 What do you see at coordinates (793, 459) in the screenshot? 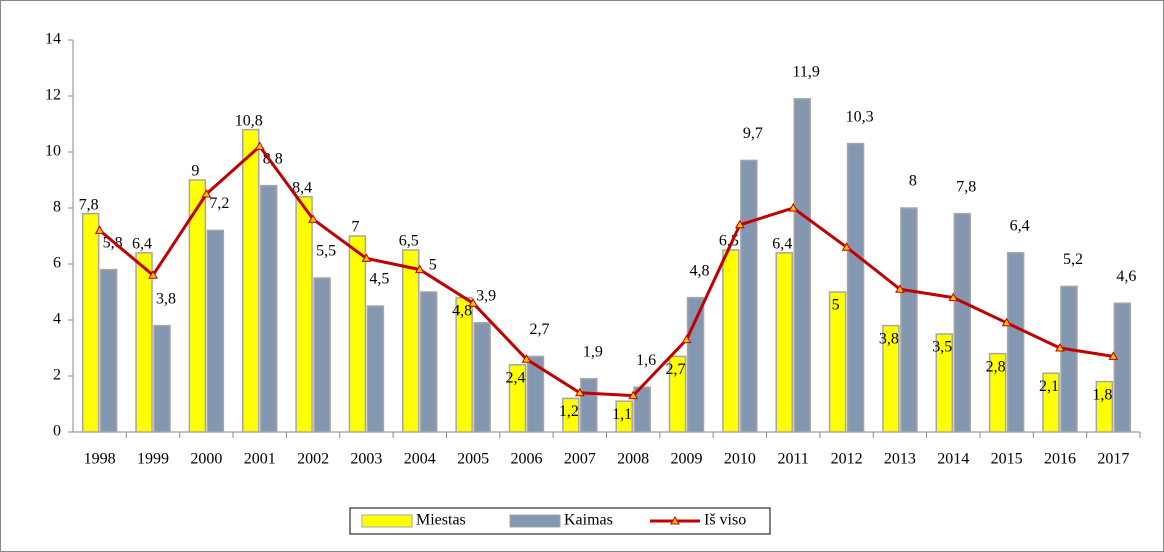
I see `x-tick-label: 2011` at bounding box center [793, 459].